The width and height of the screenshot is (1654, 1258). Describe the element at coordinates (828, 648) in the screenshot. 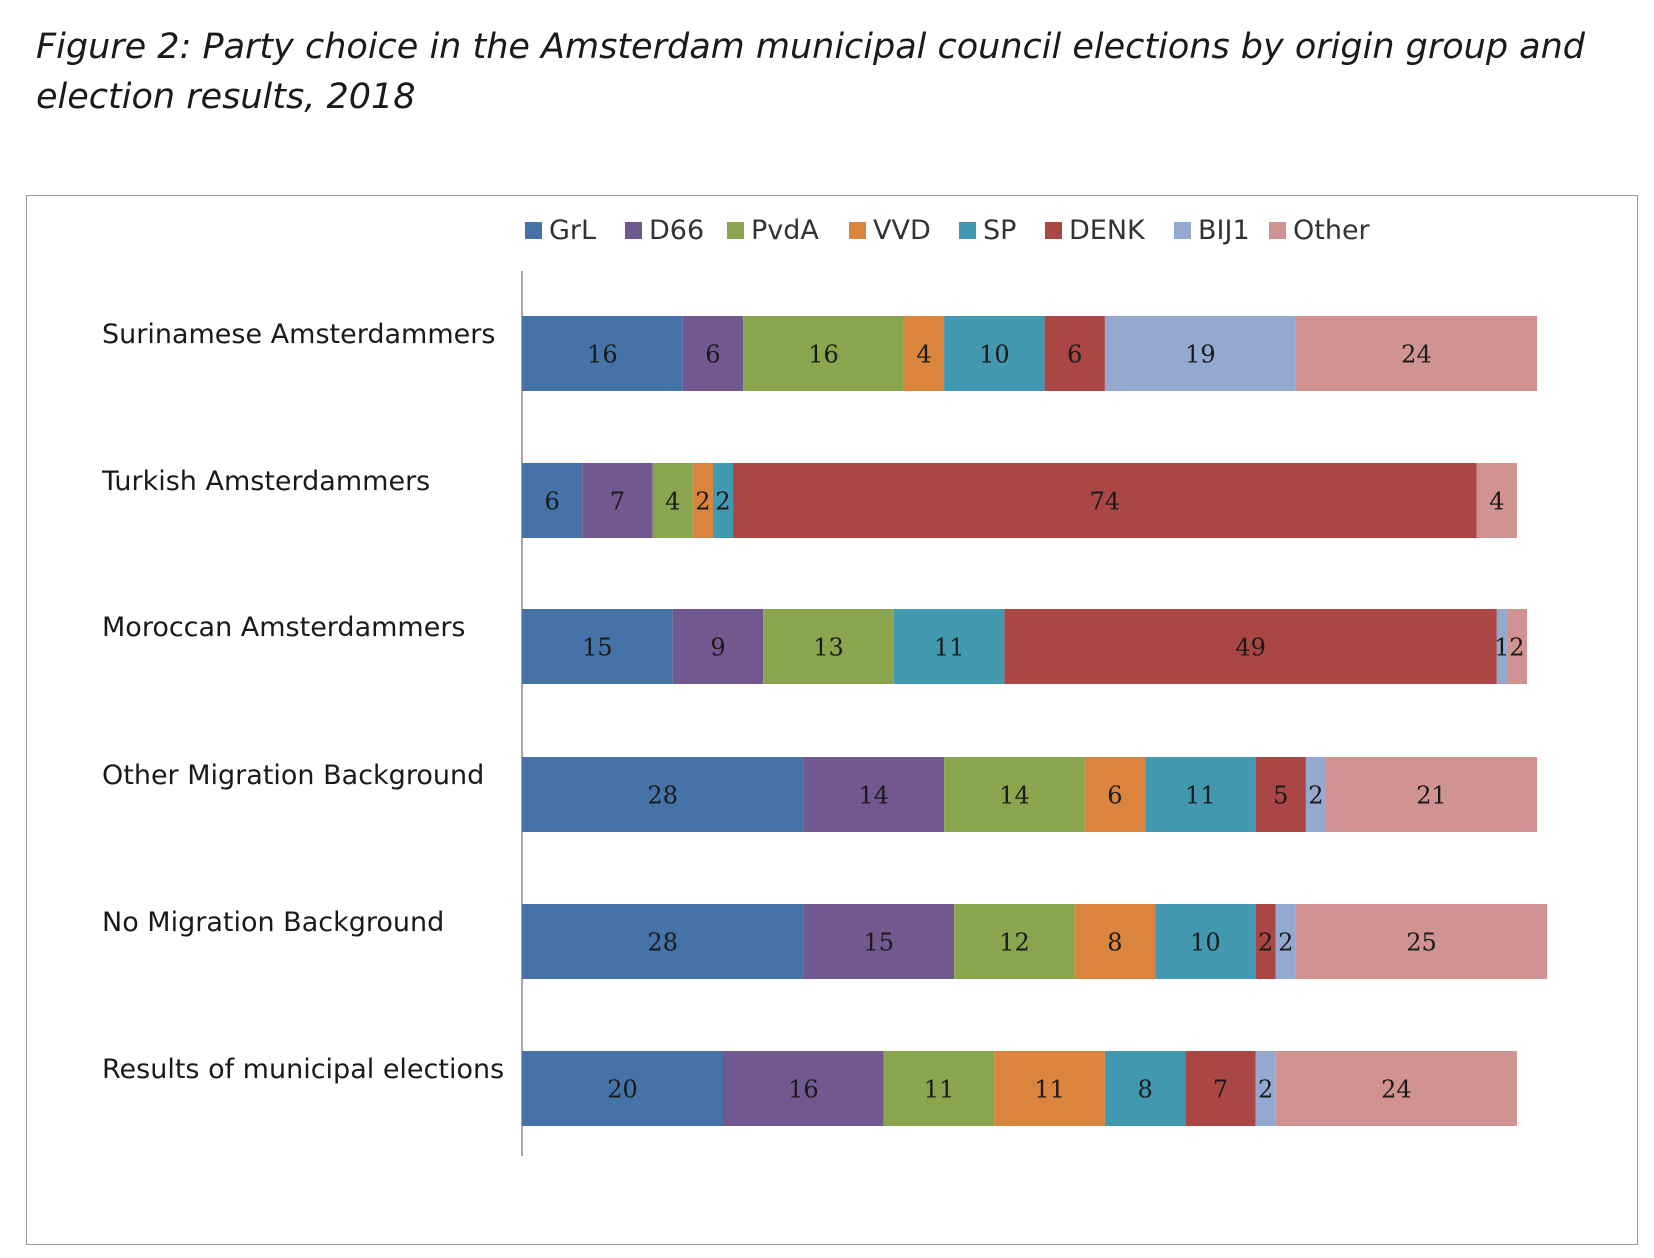

I see `data-label-pvda: 13` at that location.